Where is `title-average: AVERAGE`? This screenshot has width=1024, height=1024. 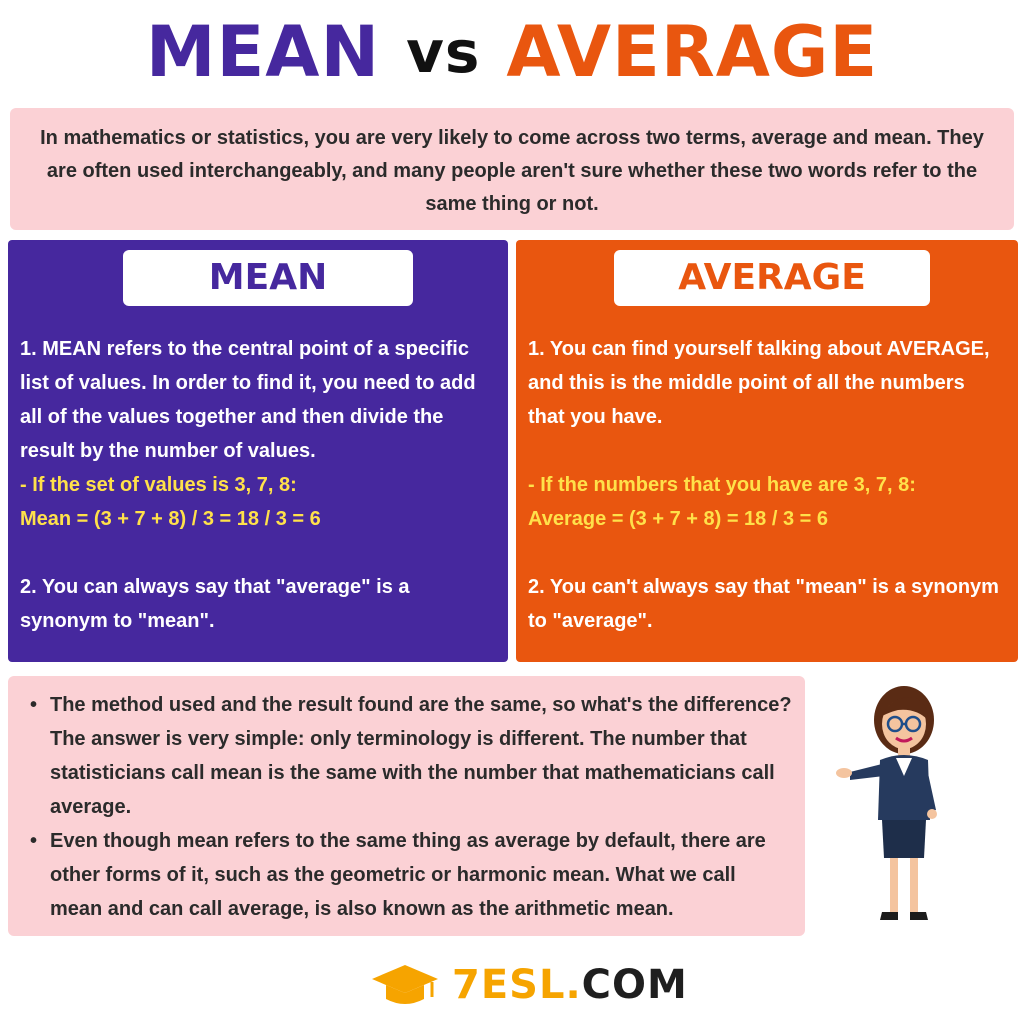
title-average: AVERAGE is located at coordinates (692, 52).